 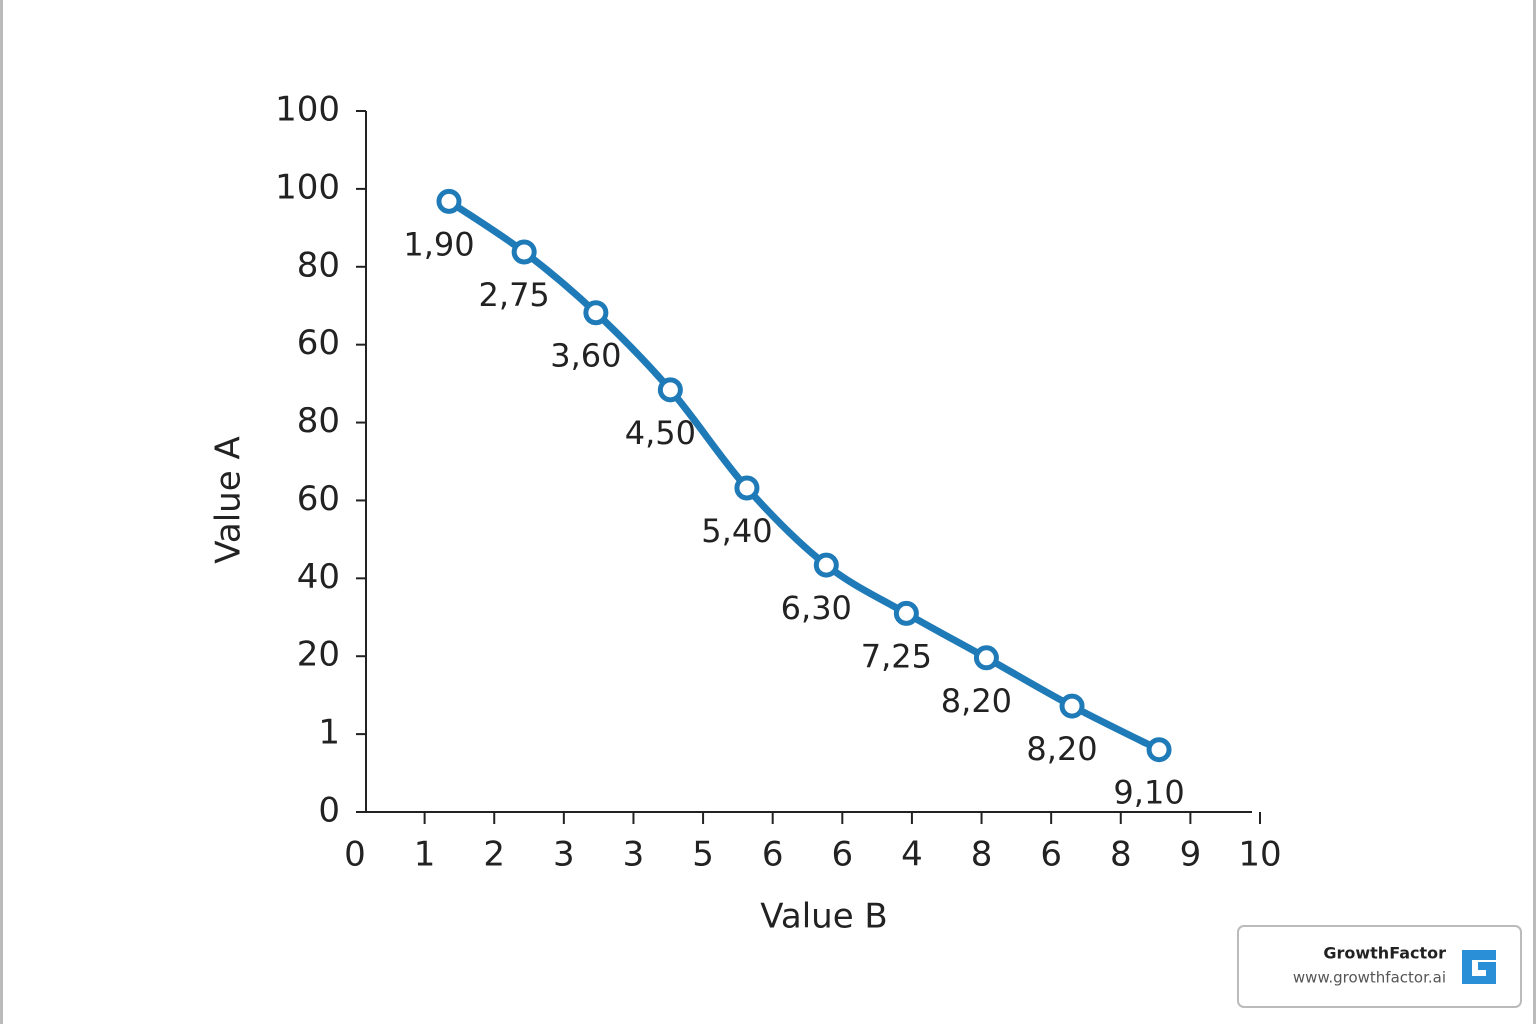 What do you see at coordinates (425, 855) in the screenshot?
I see `x-tick-label: 1` at bounding box center [425, 855].